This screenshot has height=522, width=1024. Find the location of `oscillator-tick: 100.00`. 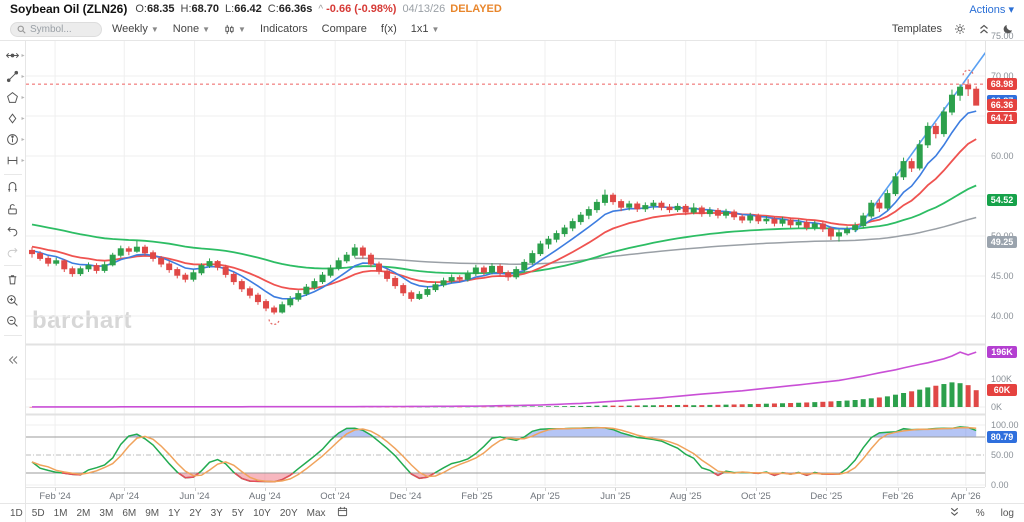

oscillator-tick: 100.00 is located at coordinates (1005, 425).